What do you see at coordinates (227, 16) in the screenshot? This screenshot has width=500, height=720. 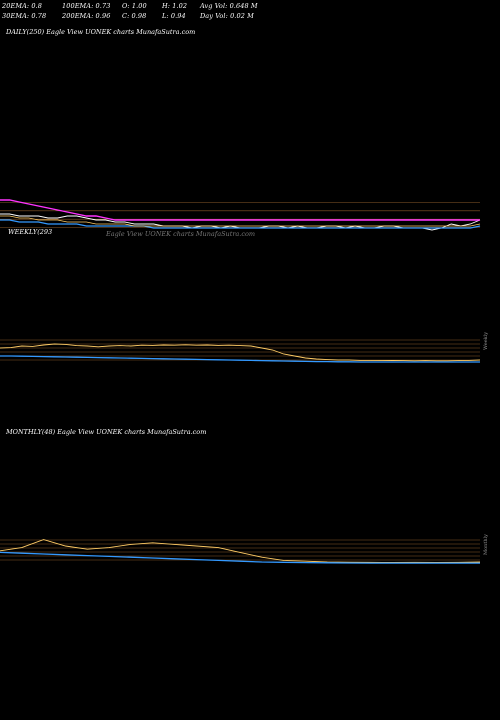 I see `day-vol-value: Day Vol: 0.02 M` at bounding box center [227, 16].